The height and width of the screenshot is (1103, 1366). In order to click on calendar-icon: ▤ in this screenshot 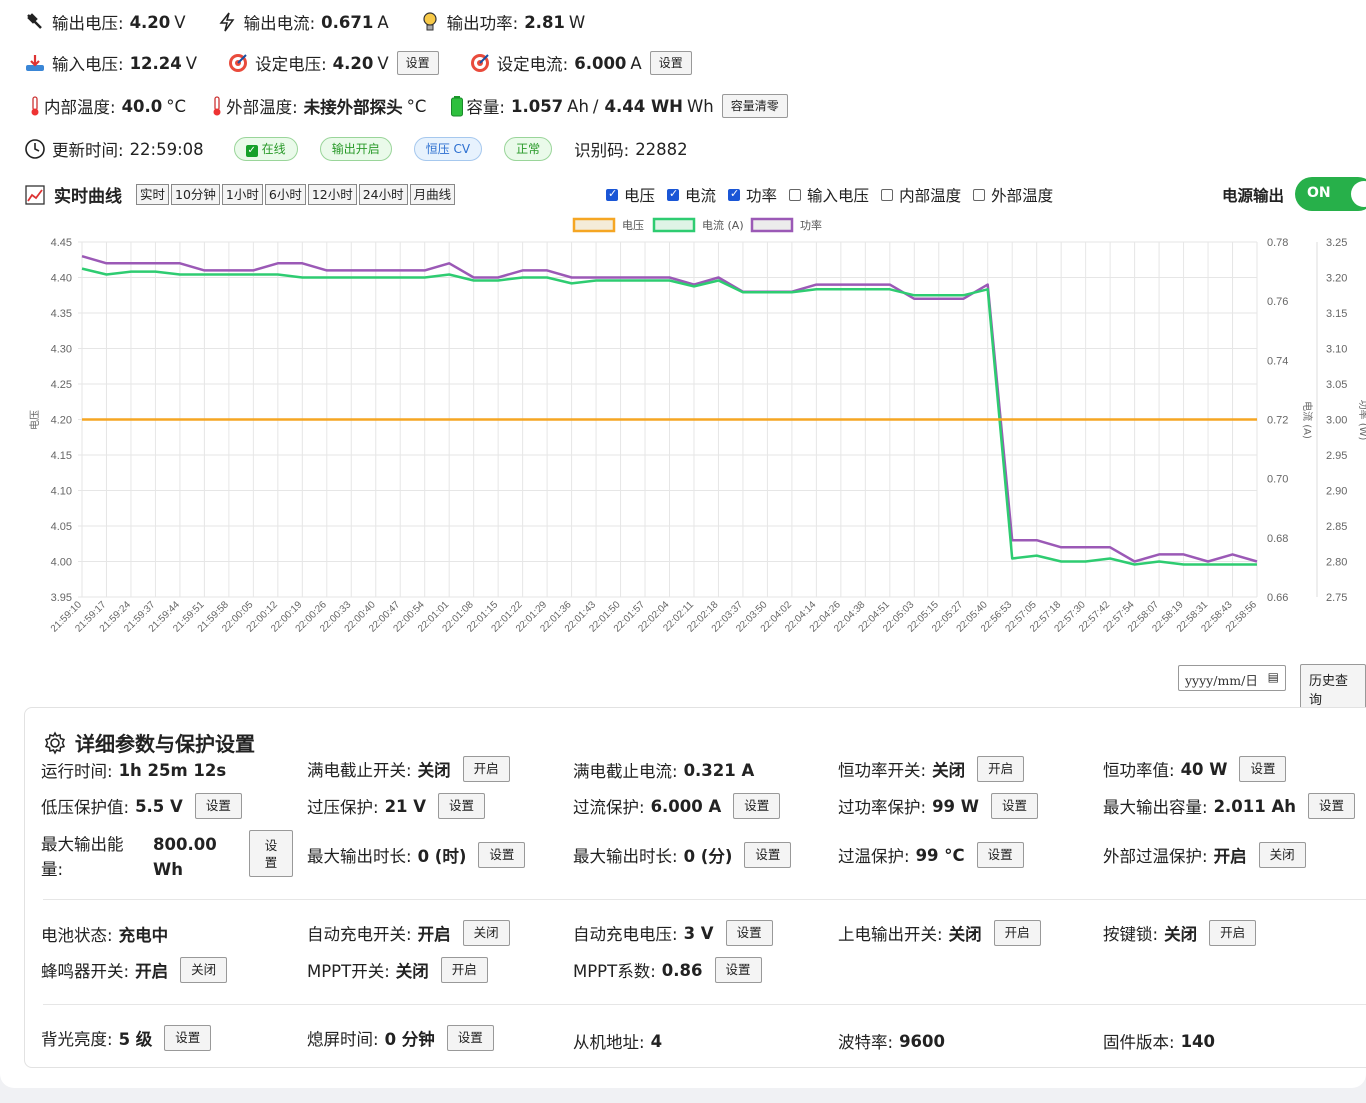, I will do `click(1273, 677)`.